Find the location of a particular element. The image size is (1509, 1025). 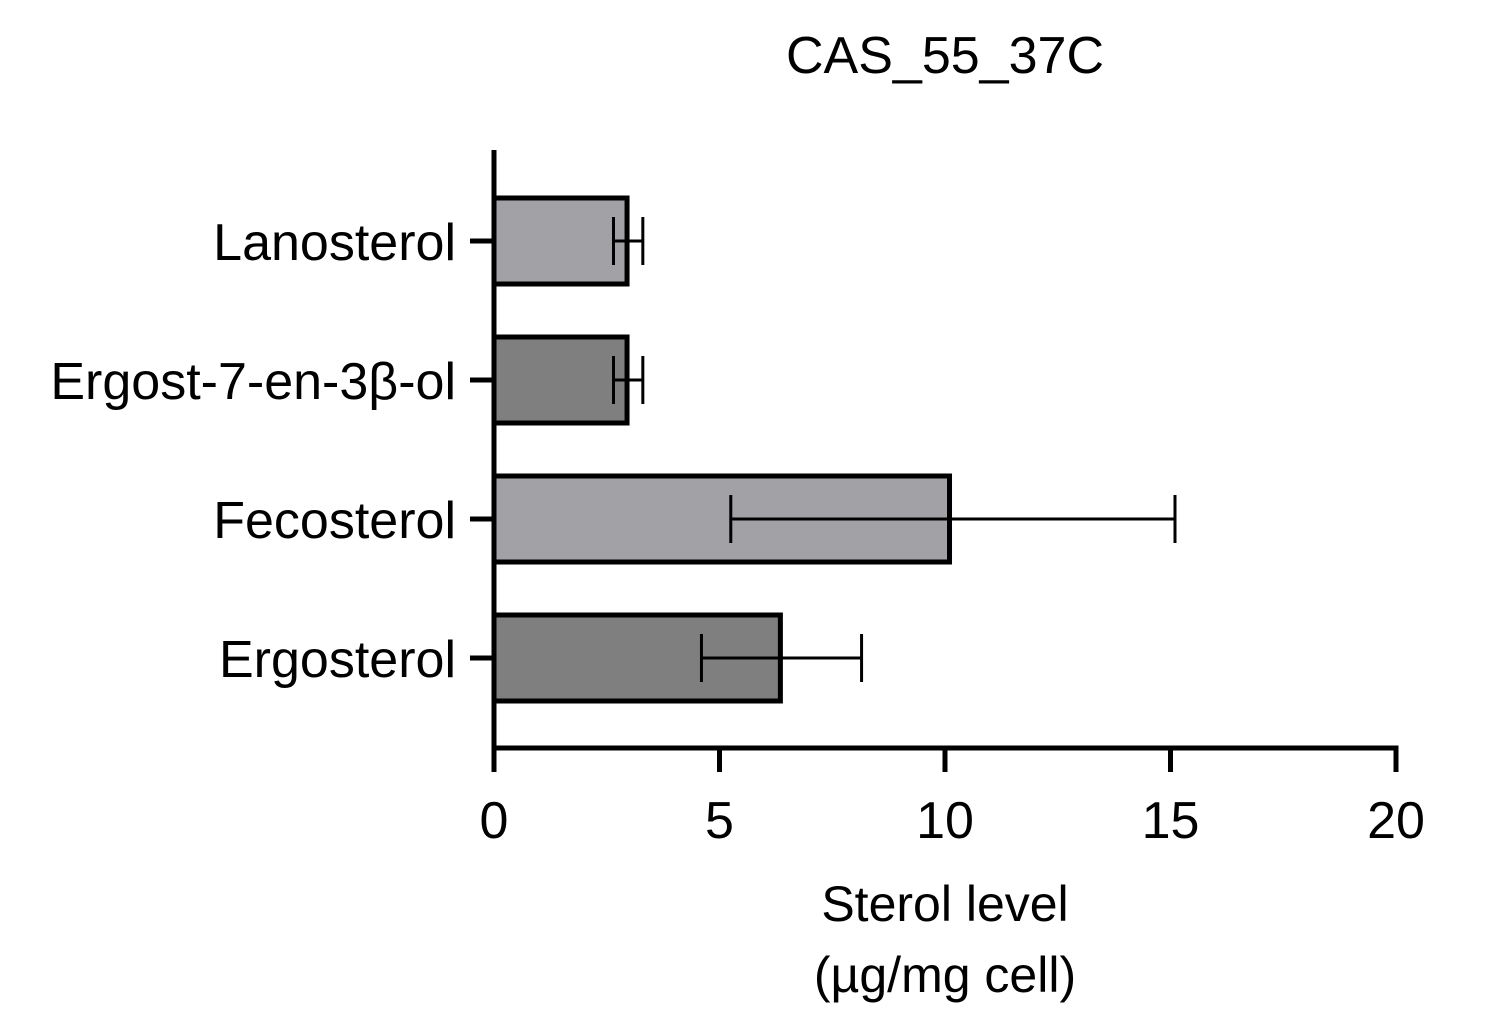

x-axis-label-line1: Sterol level is located at coordinates (944, 904).